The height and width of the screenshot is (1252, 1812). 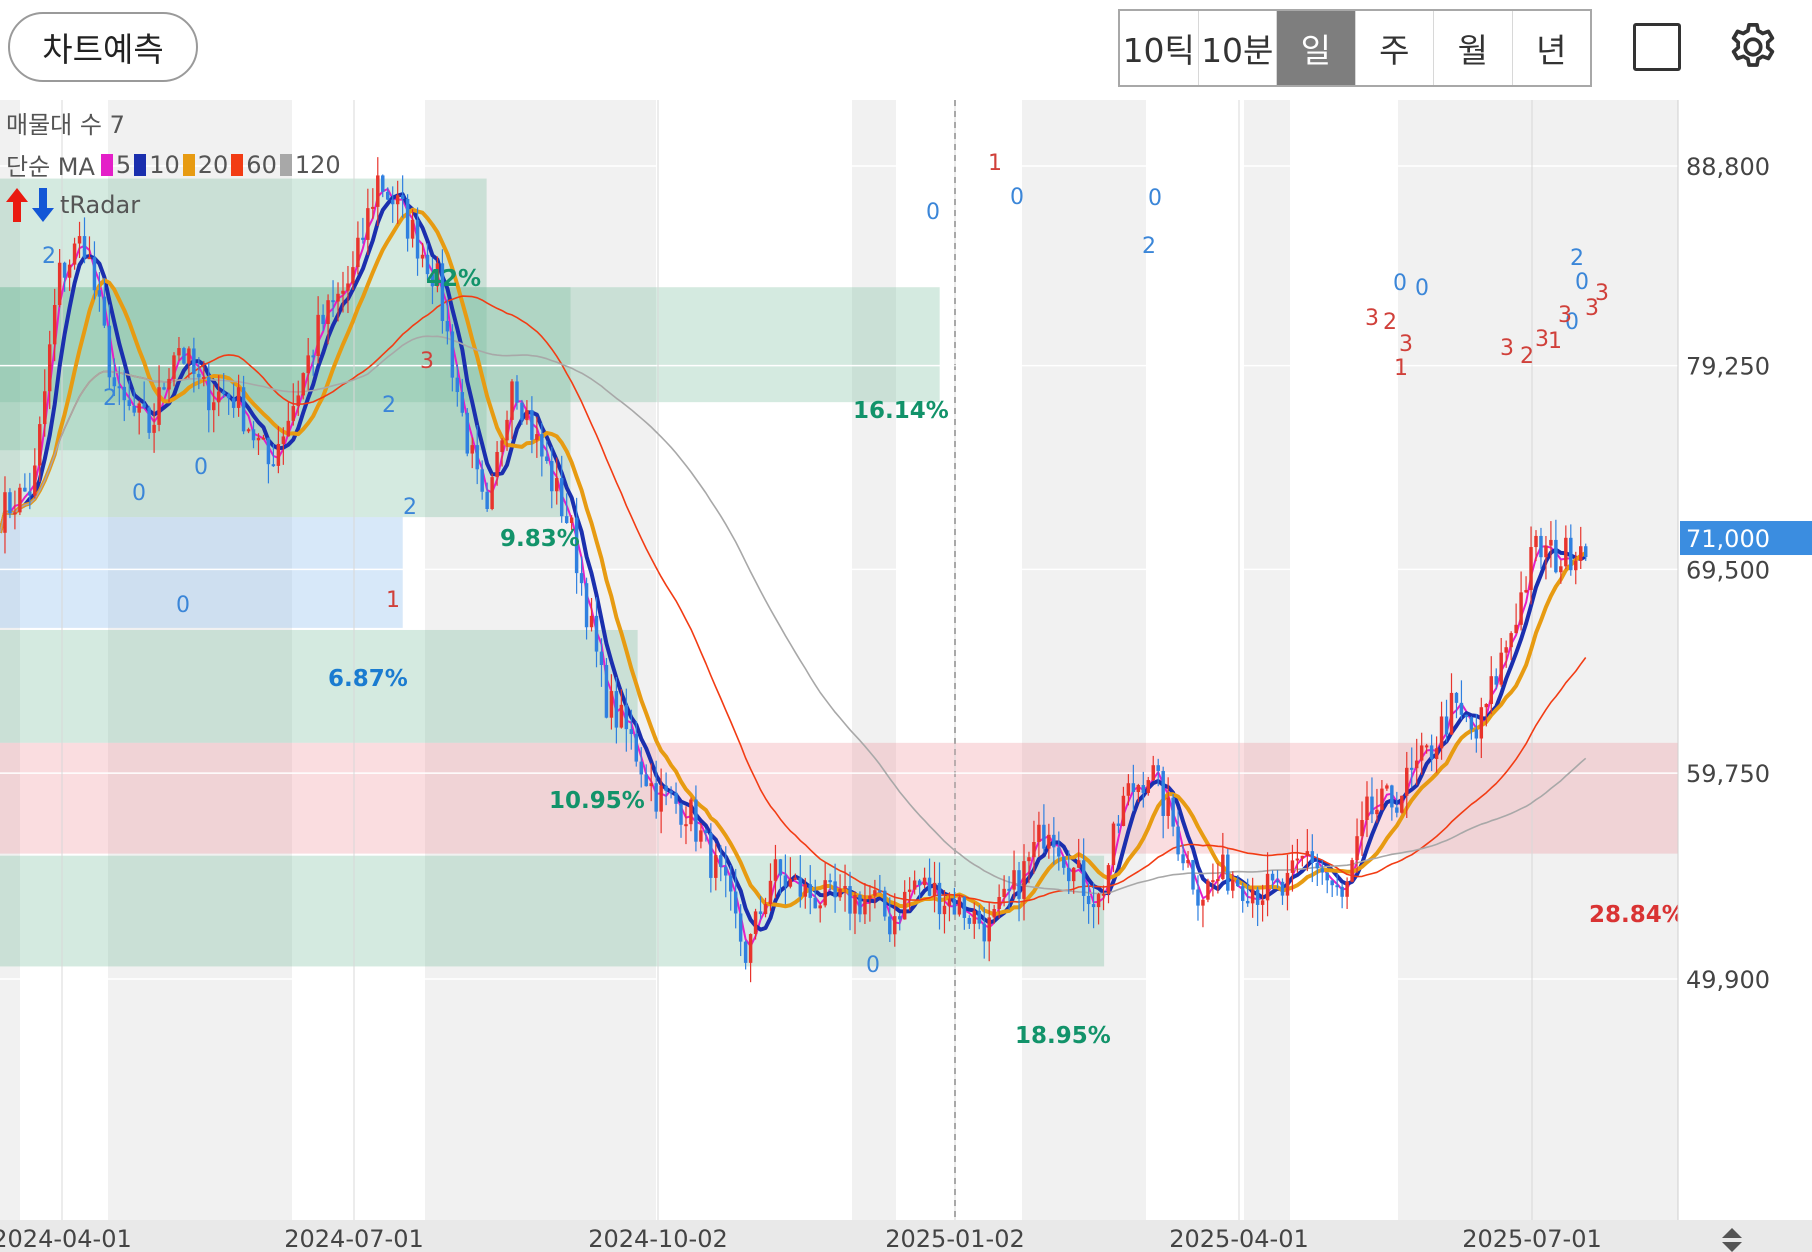 What do you see at coordinates (933, 212) in the screenshot?
I see `signal-digit: 0` at bounding box center [933, 212].